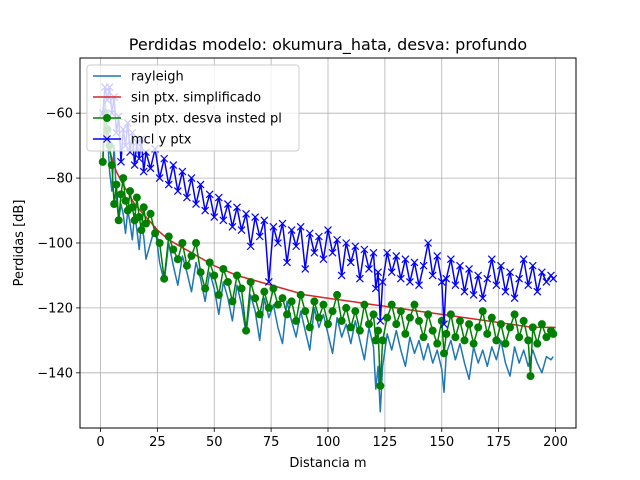 The height and width of the screenshot is (480, 640). Describe the element at coordinates (271, 442) in the screenshot. I see `x-tick-label: 75` at that location.